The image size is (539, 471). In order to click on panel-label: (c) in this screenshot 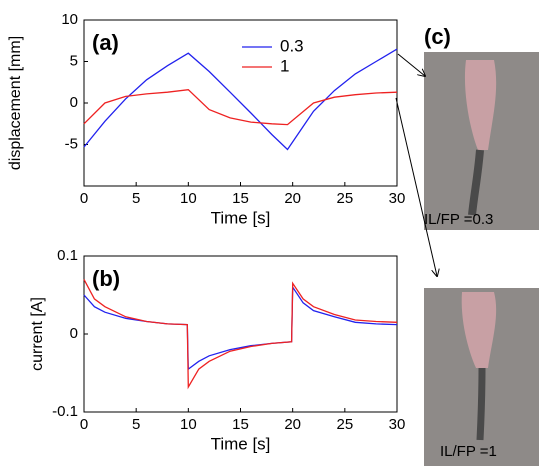, I will do `click(437, 36)`.